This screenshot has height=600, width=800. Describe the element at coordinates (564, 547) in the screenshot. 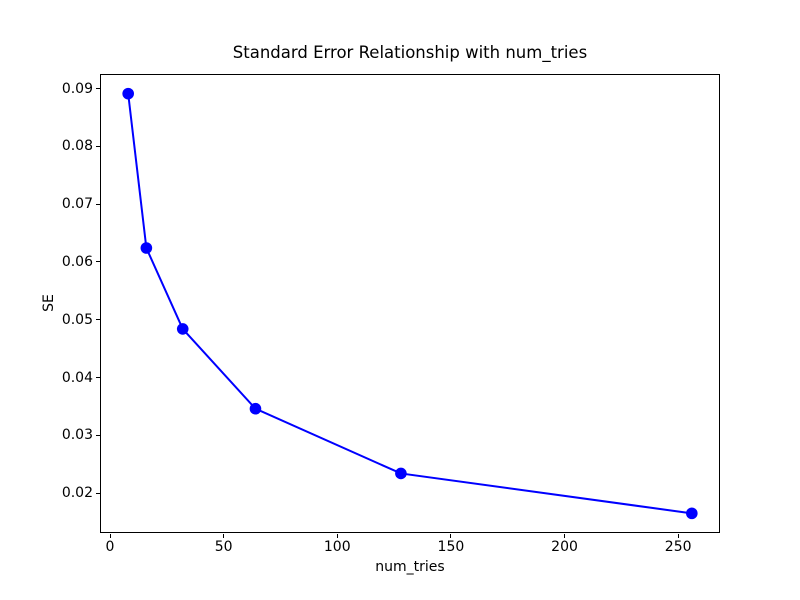

I see `x-tick-label: 200` at that location.